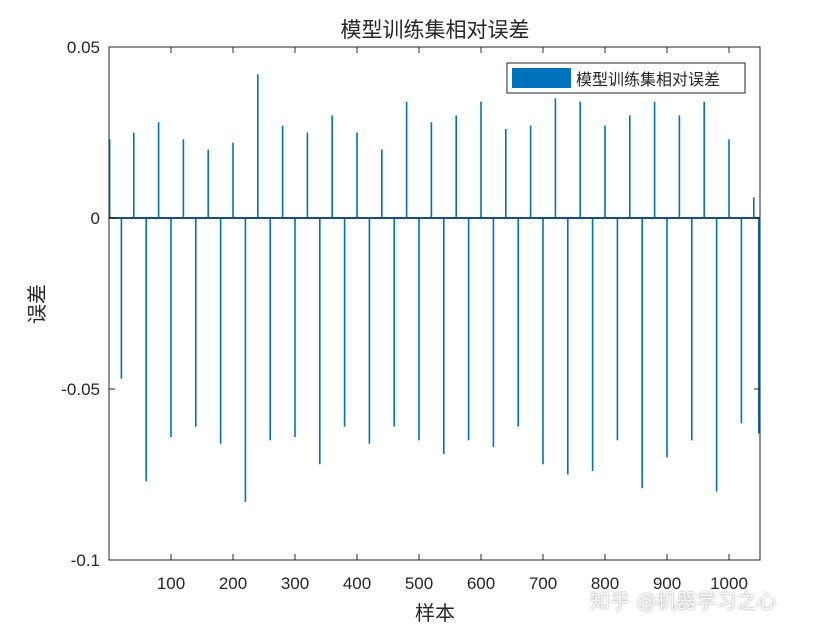 The image size is (840, 630). What do you see at coordinates (667, 583) in the screenshot?
I see `x-tick-label: 900` at bounding box center [667, 583].